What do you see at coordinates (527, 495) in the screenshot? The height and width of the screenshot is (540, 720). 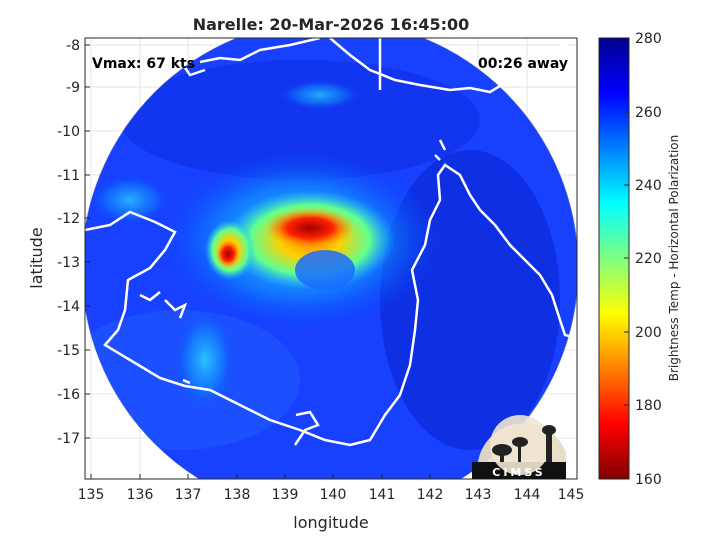 I see `x-tick-label: 144` at bounding box center [527, 495].